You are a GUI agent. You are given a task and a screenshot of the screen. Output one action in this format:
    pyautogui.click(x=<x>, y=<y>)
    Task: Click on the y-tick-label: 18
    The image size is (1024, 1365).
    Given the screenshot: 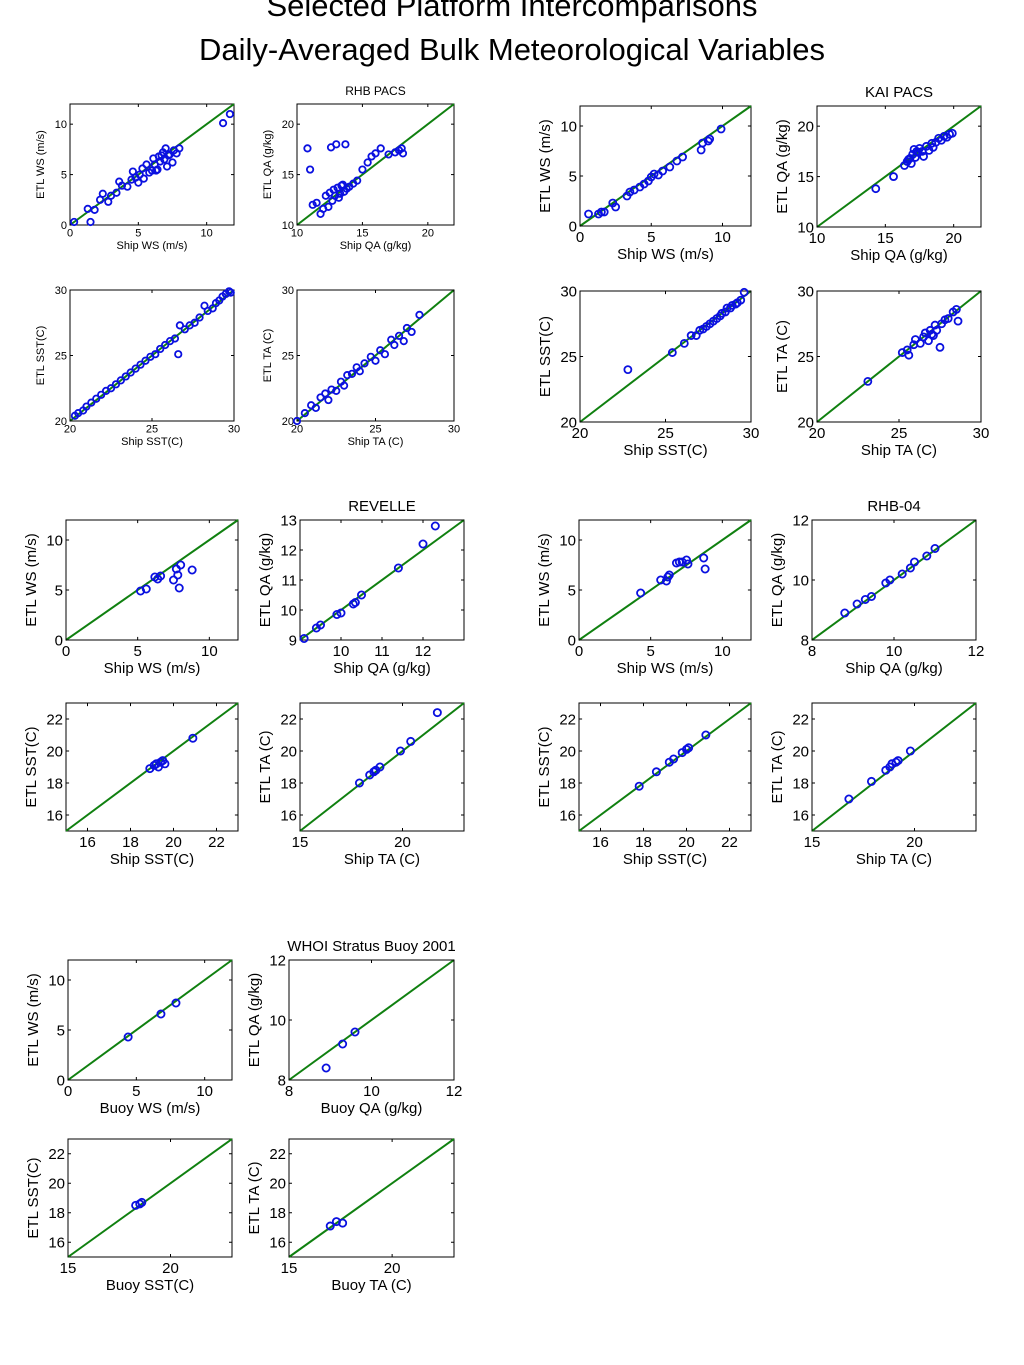 What is the action you would take?
    pyautogui.click(x=56, y=1213)
    